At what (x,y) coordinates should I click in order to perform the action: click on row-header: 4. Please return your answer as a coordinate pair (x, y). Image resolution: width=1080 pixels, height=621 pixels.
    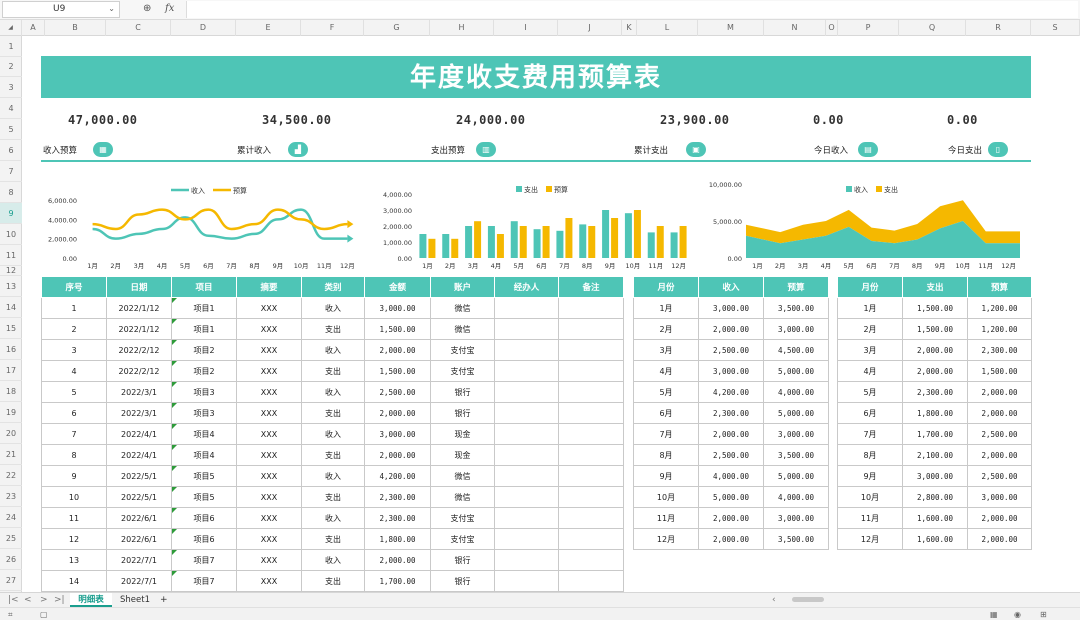
    Looking at the image, I should click on (11, 108).